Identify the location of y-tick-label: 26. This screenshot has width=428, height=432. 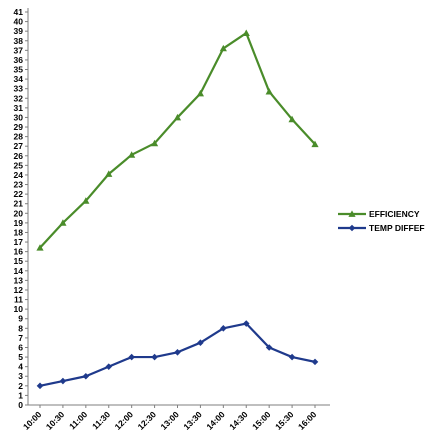
(19, 156).